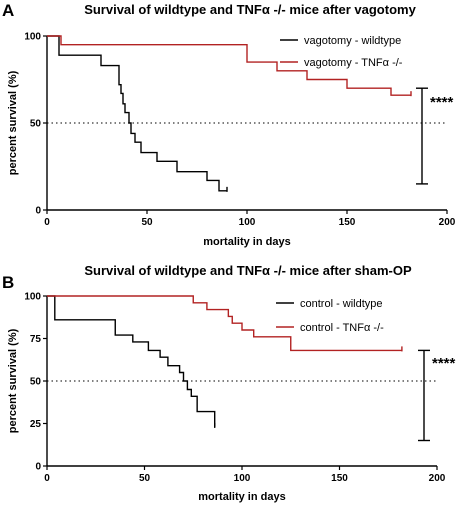  What do you see at coordinates (36, 424) in the screenshot?
I see `y-tick-label: 25` at bounding box center [36, 424].